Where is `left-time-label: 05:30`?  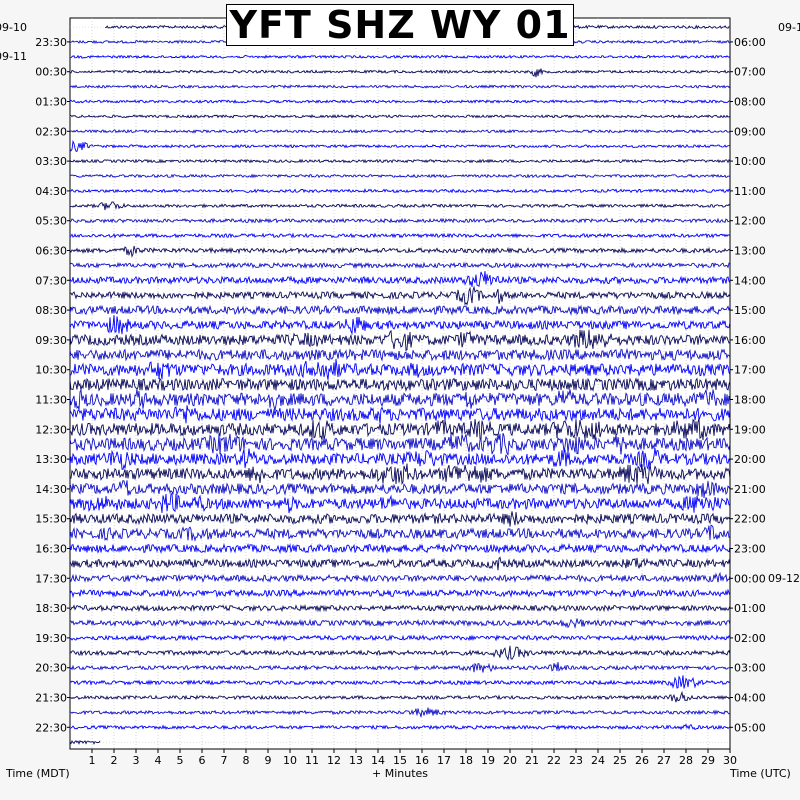 left-time-label: 05:30 is located at coordinates (51, 221).